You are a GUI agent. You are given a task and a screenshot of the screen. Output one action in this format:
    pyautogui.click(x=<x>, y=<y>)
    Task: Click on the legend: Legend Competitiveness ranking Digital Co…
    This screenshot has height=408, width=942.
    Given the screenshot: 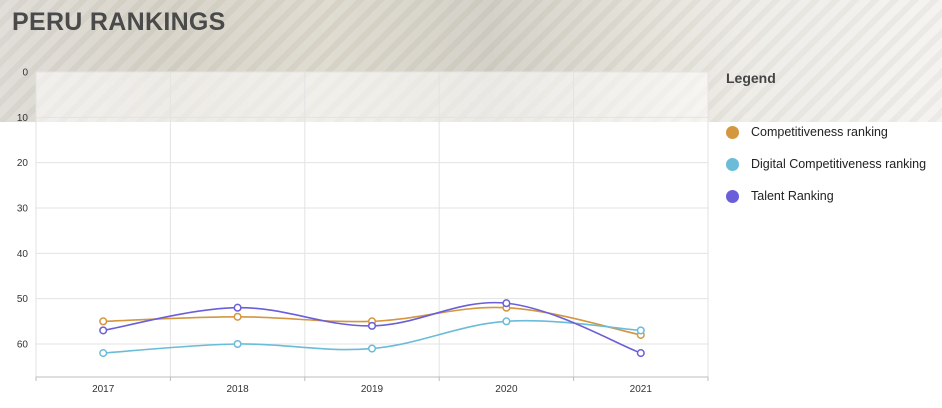 What is the action you would take?
    pyautogui.click(x=833, y=141)
    